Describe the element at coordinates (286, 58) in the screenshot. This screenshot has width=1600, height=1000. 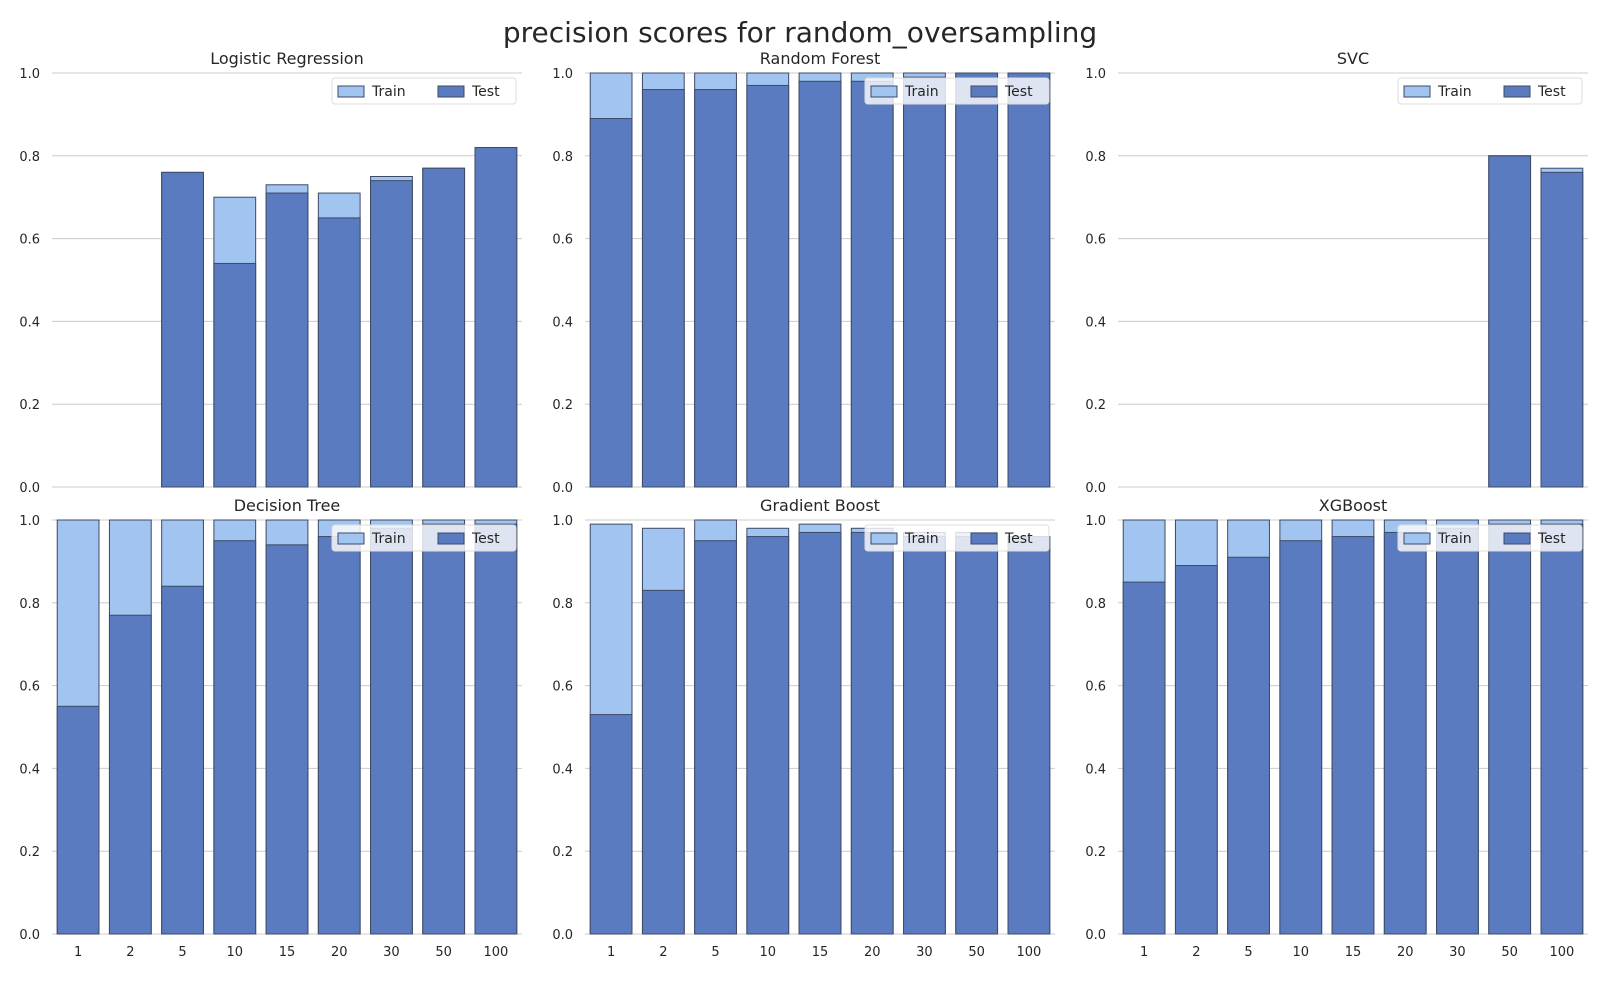
I see `subplot-title: Logistic Regression` at that location.